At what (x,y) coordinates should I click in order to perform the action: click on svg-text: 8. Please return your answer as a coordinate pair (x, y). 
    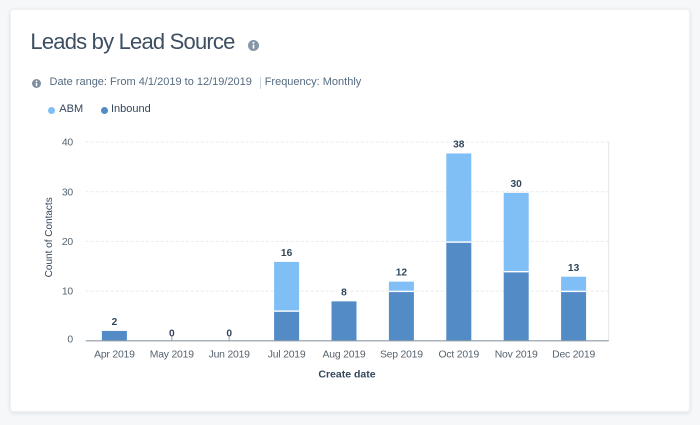
    Looking at the image, I should click on (344, 293).